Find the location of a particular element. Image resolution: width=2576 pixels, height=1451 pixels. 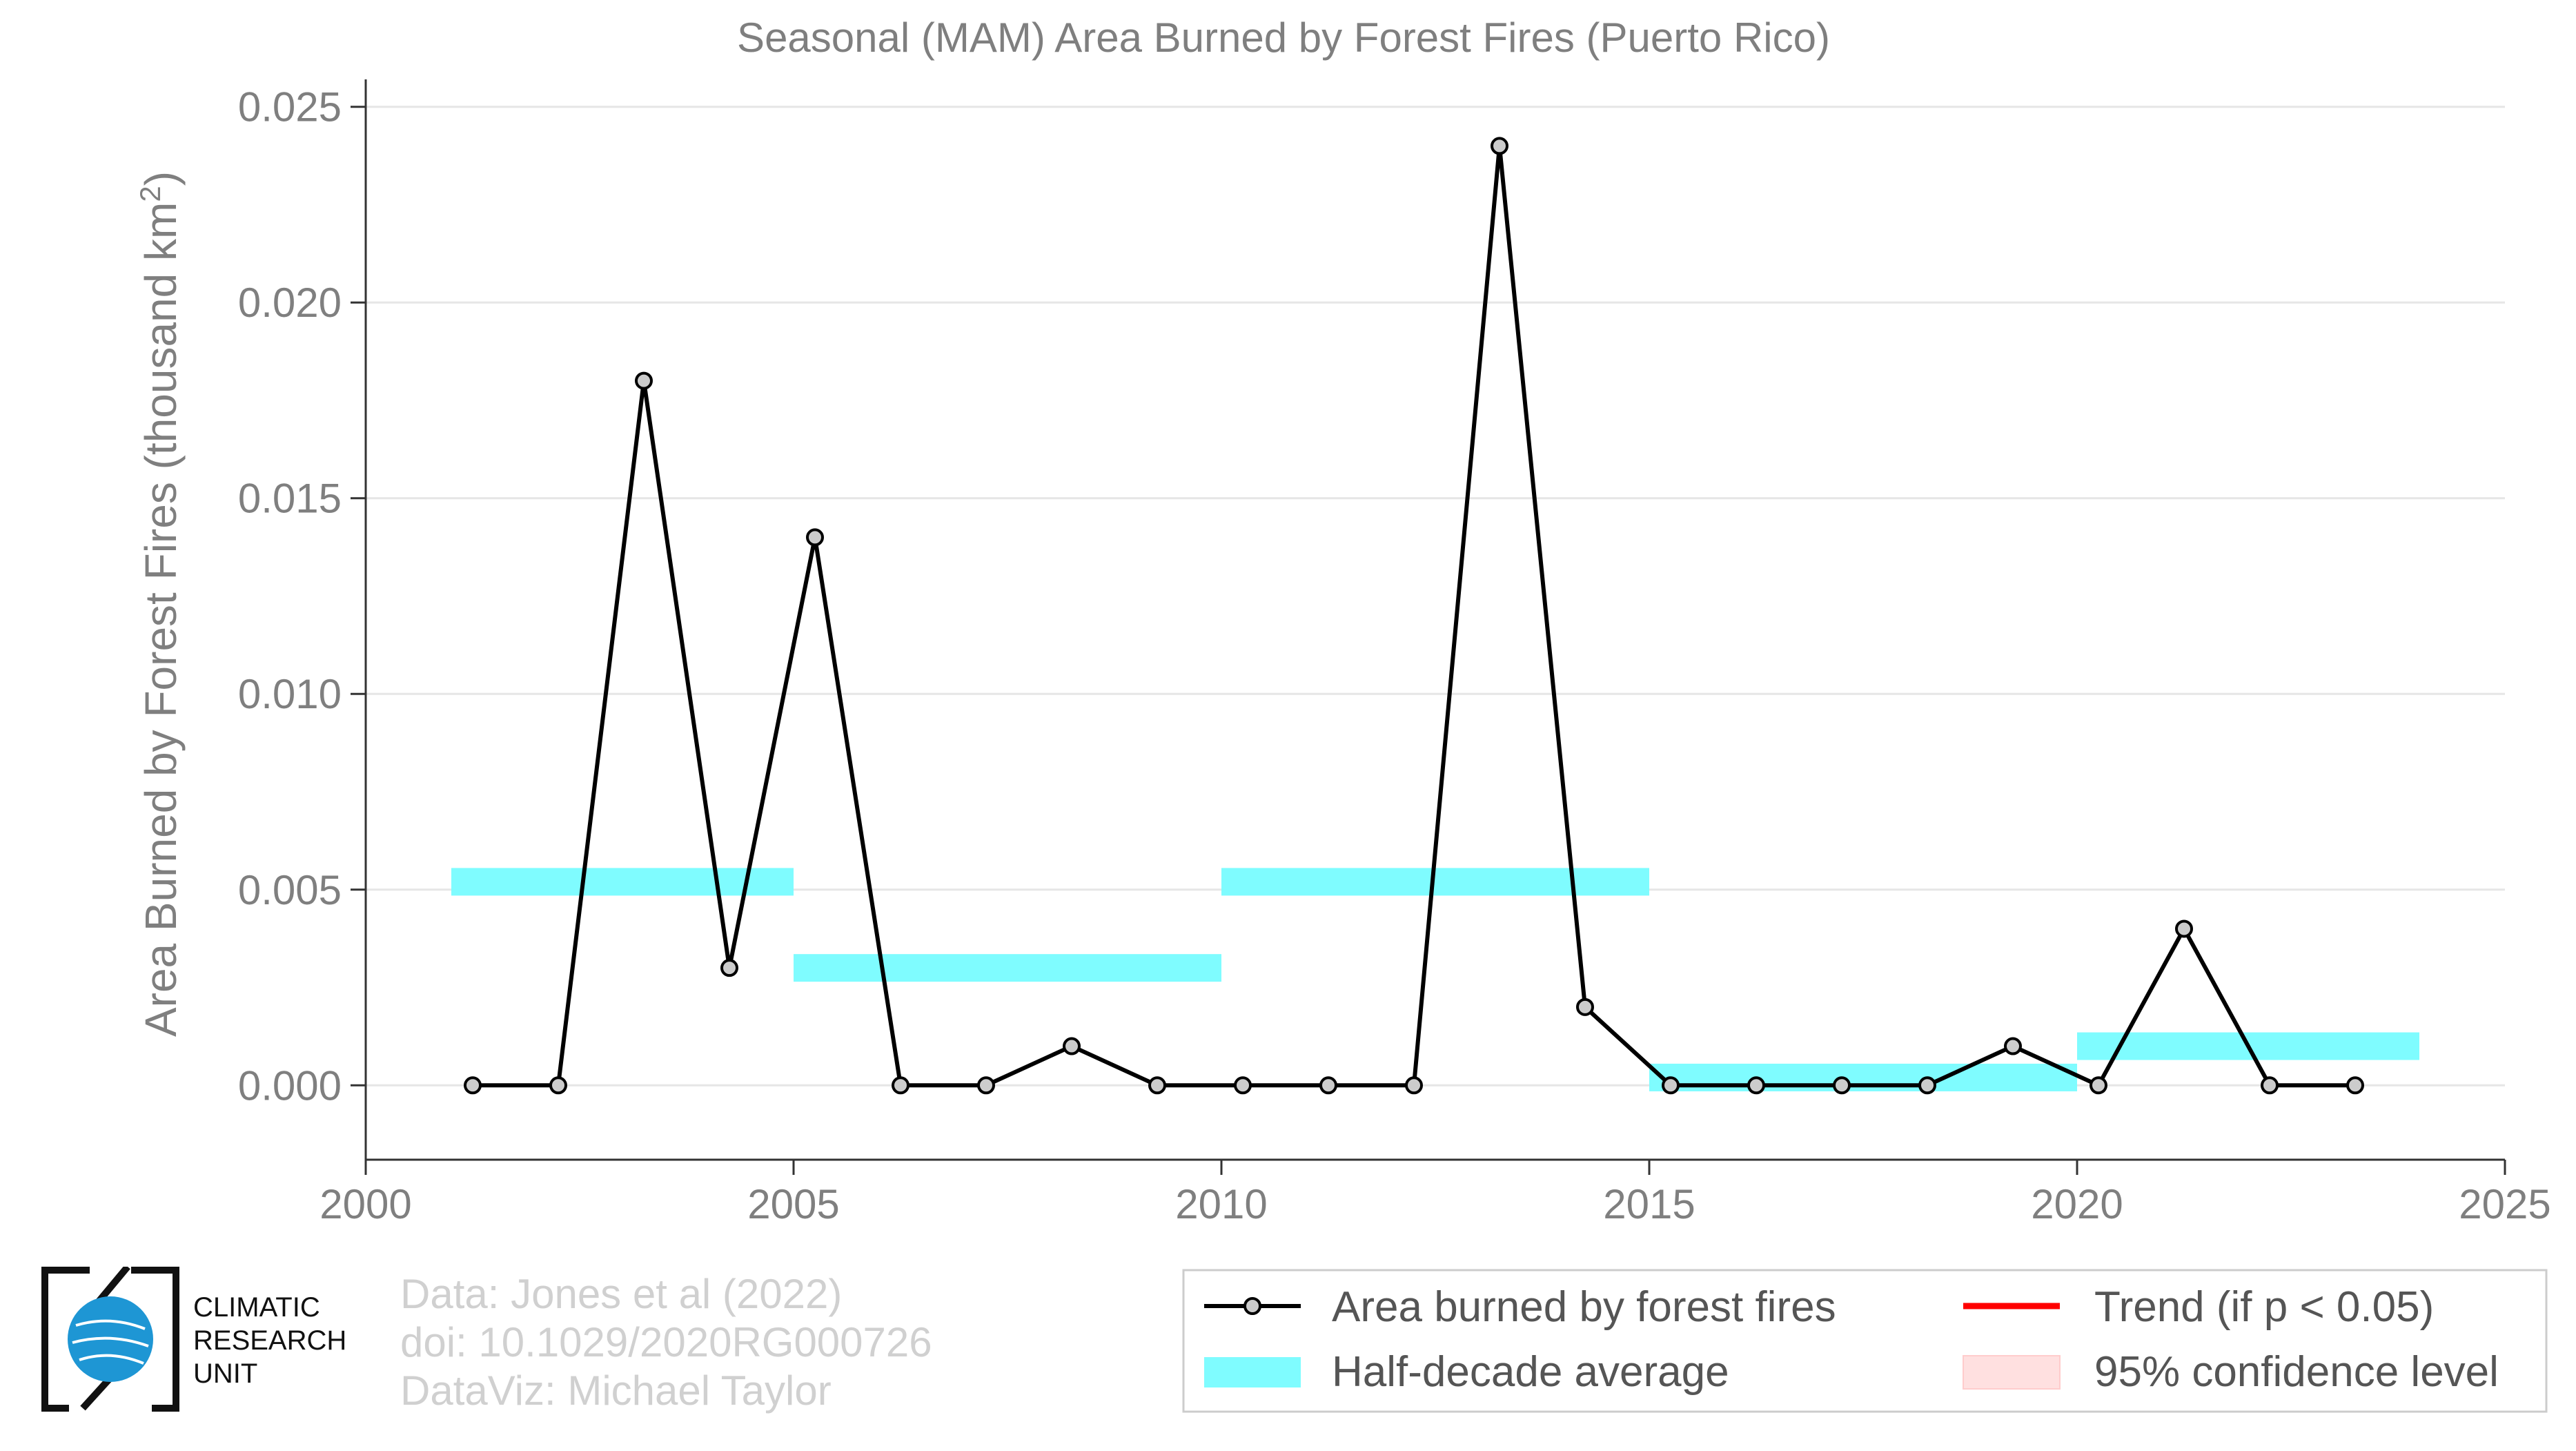

y-tick-label: 0.015 is located at coordinates (290, 499).